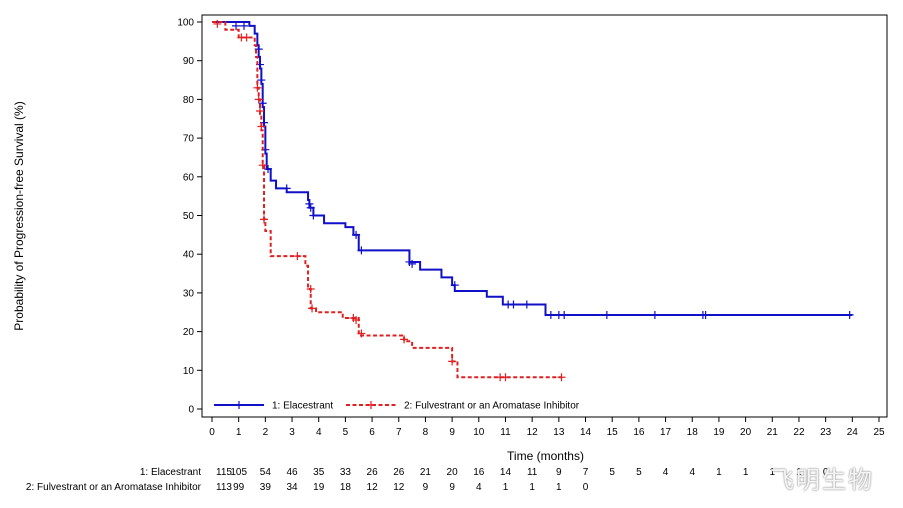 This screenshot has width=903, height=508. What do you see at coordinates (613, 432) in the screenshot?
I see `x-tick-label: 15` at bounding box center [613, 432].